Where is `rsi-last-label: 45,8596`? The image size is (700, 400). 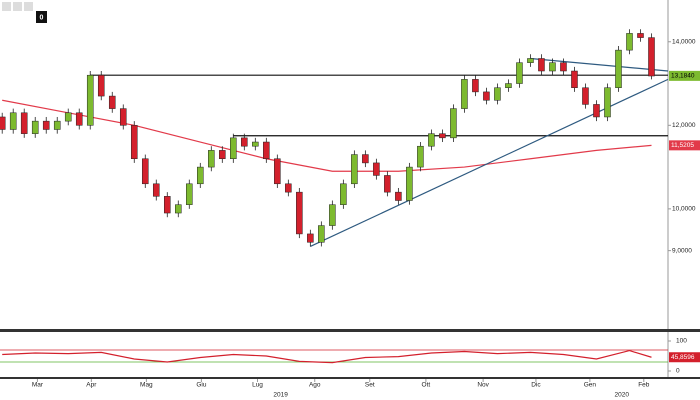
rsi-last-label: 45,8596 is located at coordinates (683, 357).